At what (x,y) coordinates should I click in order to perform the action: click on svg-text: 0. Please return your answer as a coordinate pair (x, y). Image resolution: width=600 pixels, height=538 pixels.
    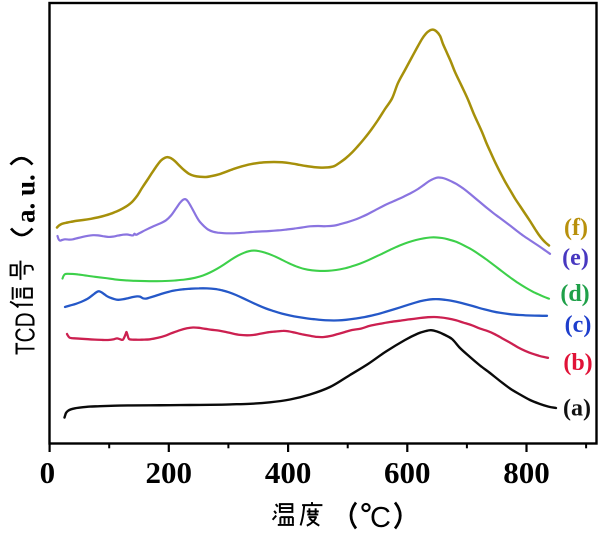
    Looking at the image, I should click on (48, 472).